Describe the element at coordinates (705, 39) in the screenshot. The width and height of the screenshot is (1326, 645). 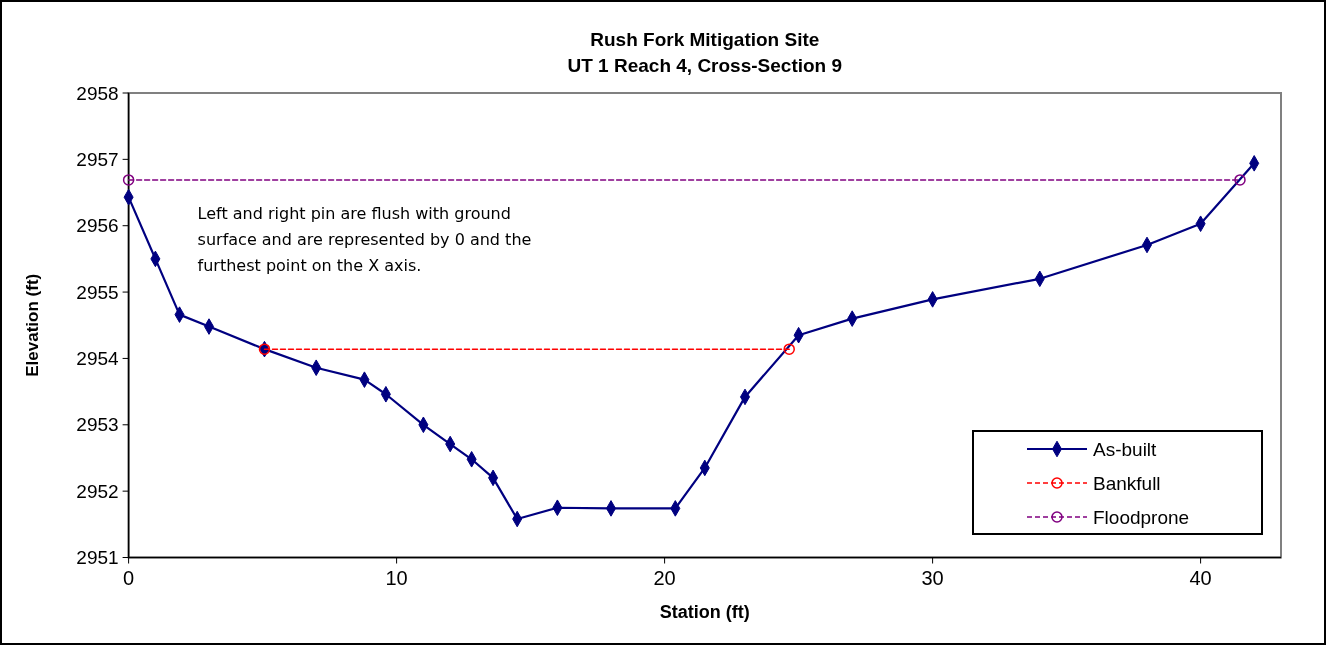
I see `chart-title: Rush Fork Mitigation Site` at that location.